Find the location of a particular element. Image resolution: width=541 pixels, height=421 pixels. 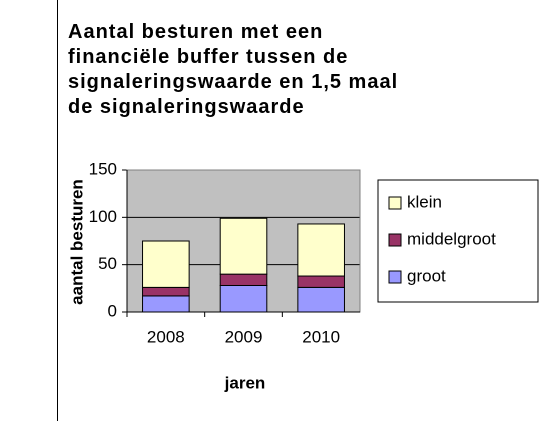

x-tick-label: 2008 is located at coordinates (166, 336).